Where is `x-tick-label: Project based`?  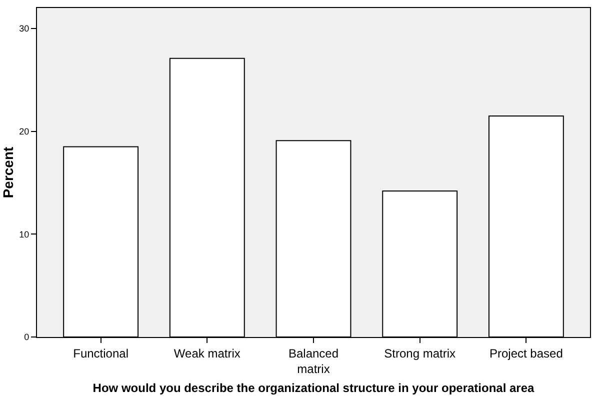
x-tick-label: Project based is located at coordinates (526, 353).